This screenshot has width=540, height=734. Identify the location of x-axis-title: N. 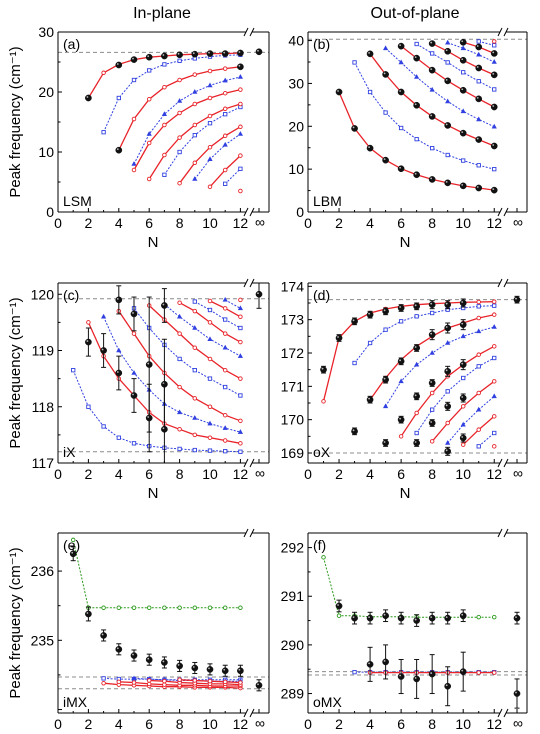
(153, 493).